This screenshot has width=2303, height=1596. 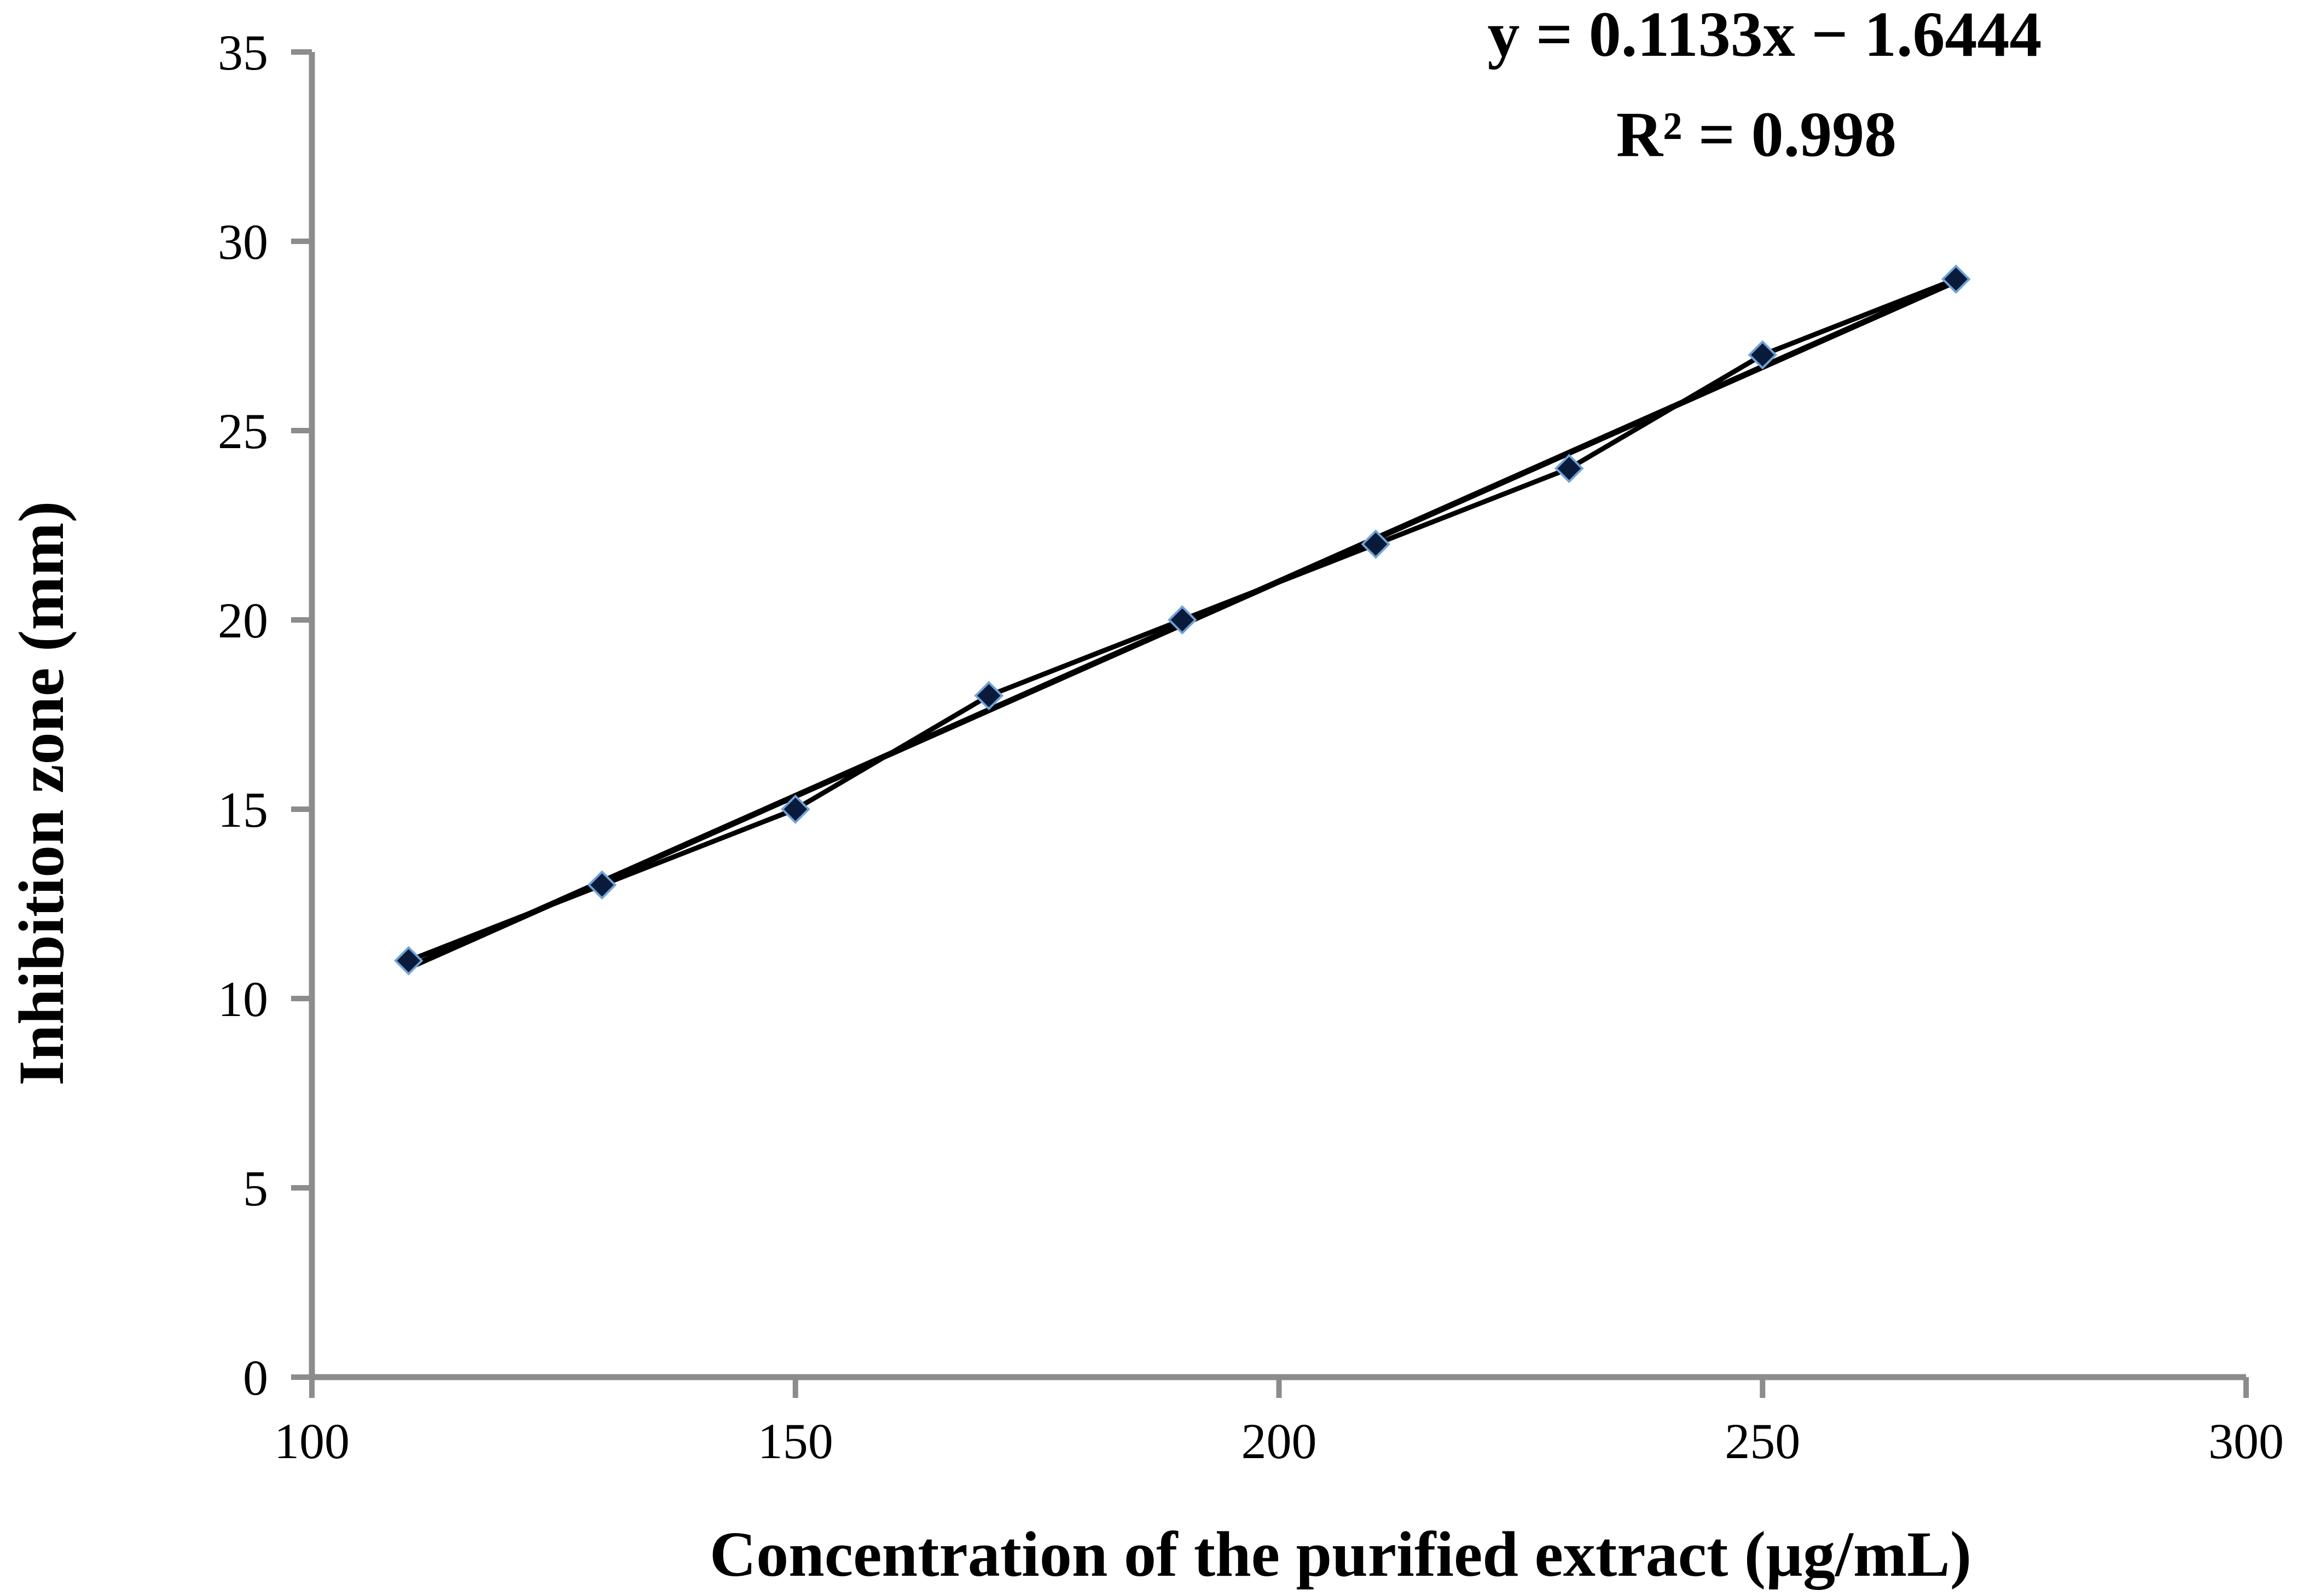 What do you see at coordinates (312, 1441) in the screenshot?
I see `x-tick-label: 100` at bounding box center [312, 1441].